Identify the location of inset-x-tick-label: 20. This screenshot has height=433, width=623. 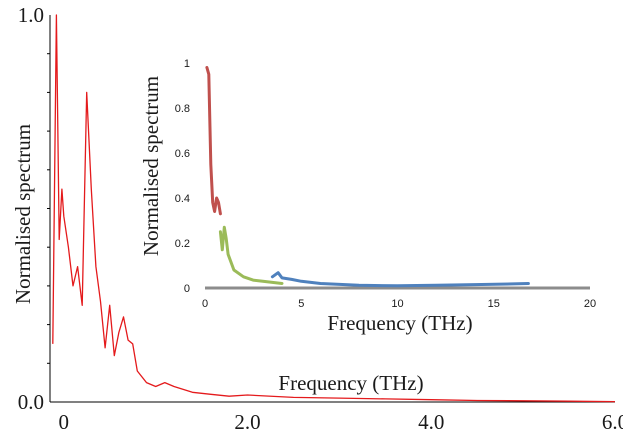
(590, 304).